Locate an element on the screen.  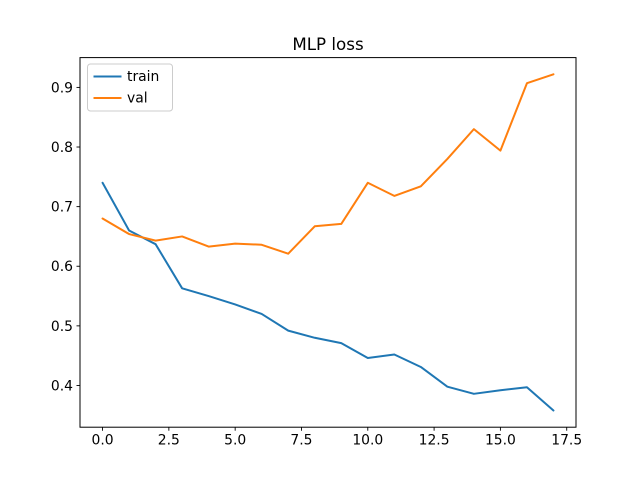
x-tick-label: 0.0 is located at coordinates (102, 441).